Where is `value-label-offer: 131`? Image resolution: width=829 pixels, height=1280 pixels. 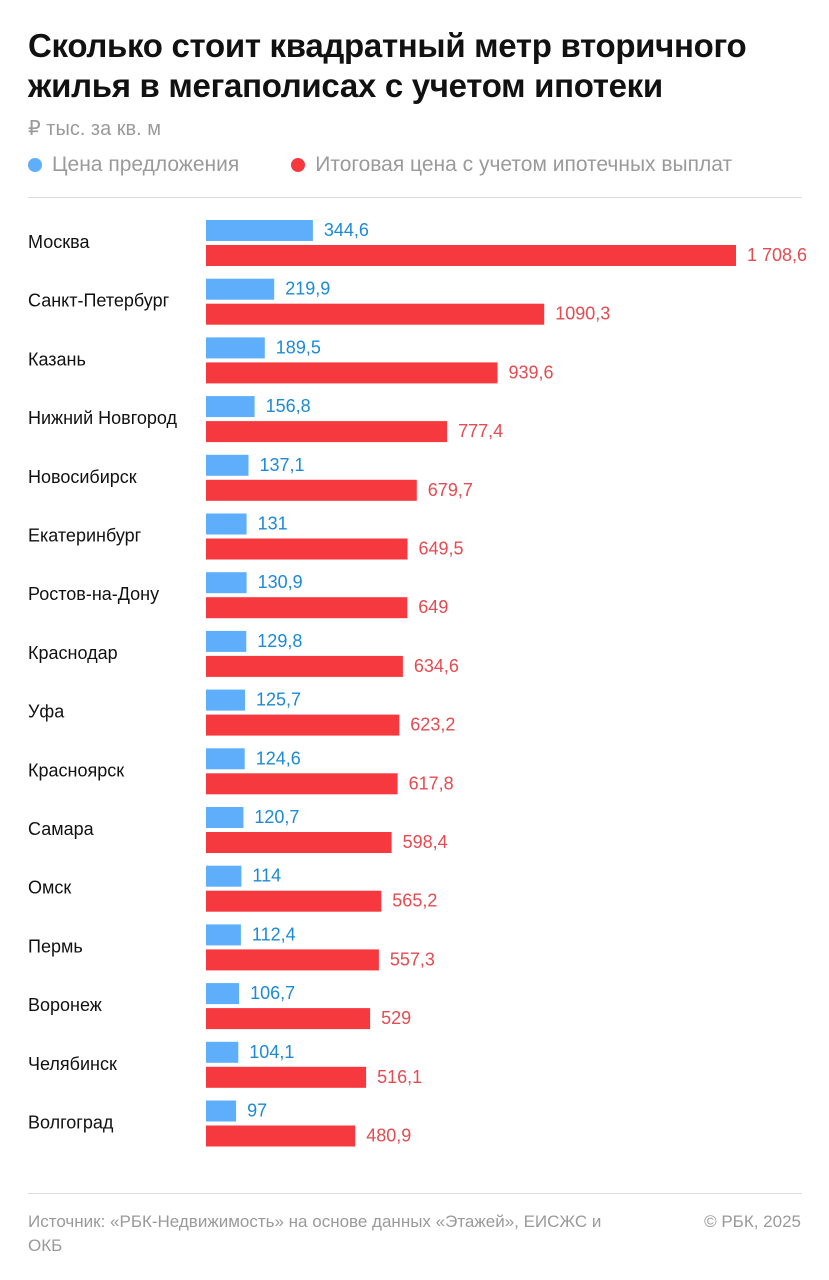 value-label-offer: 131 is located at coordinates (273, 524).